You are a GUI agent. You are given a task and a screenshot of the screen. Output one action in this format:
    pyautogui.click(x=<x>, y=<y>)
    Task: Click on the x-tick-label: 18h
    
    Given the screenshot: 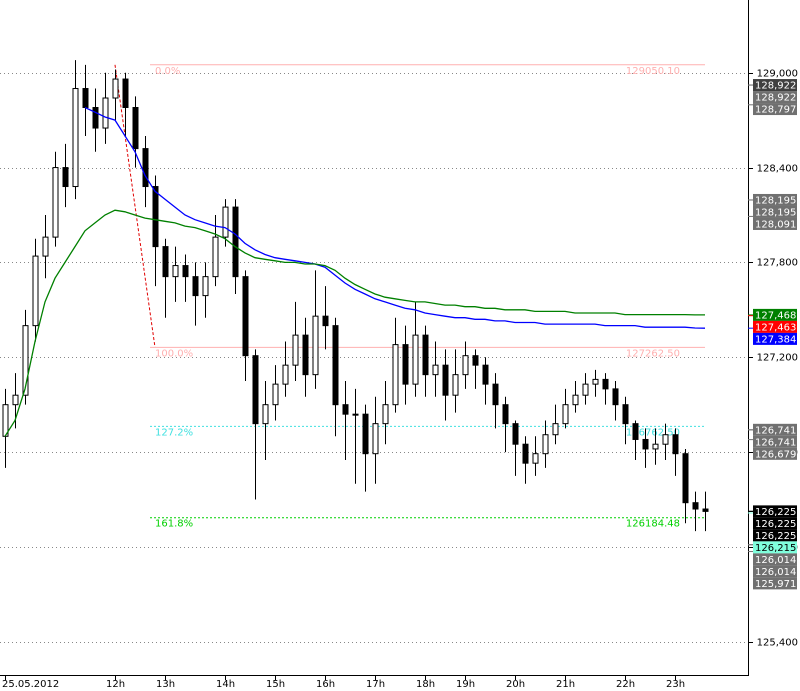 What is the action you would take?
    pyautogui.click(x=425, y=684)
    